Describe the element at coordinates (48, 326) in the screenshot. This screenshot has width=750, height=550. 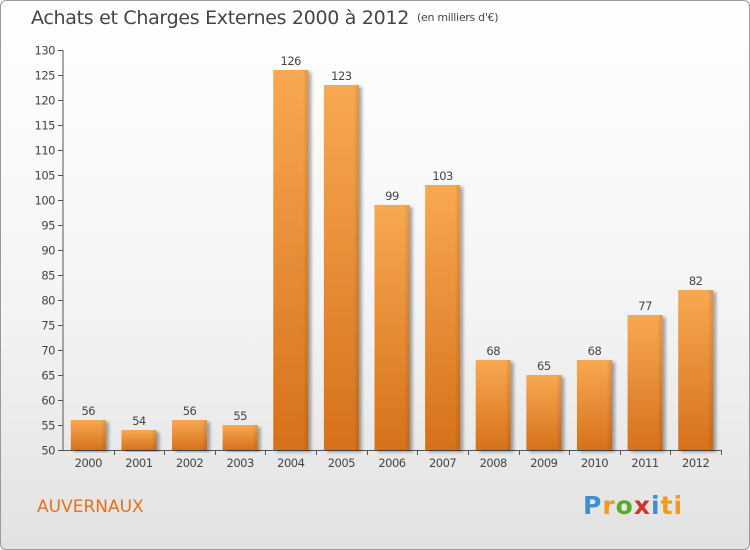
I see `y-tick-label: 75` at that location.